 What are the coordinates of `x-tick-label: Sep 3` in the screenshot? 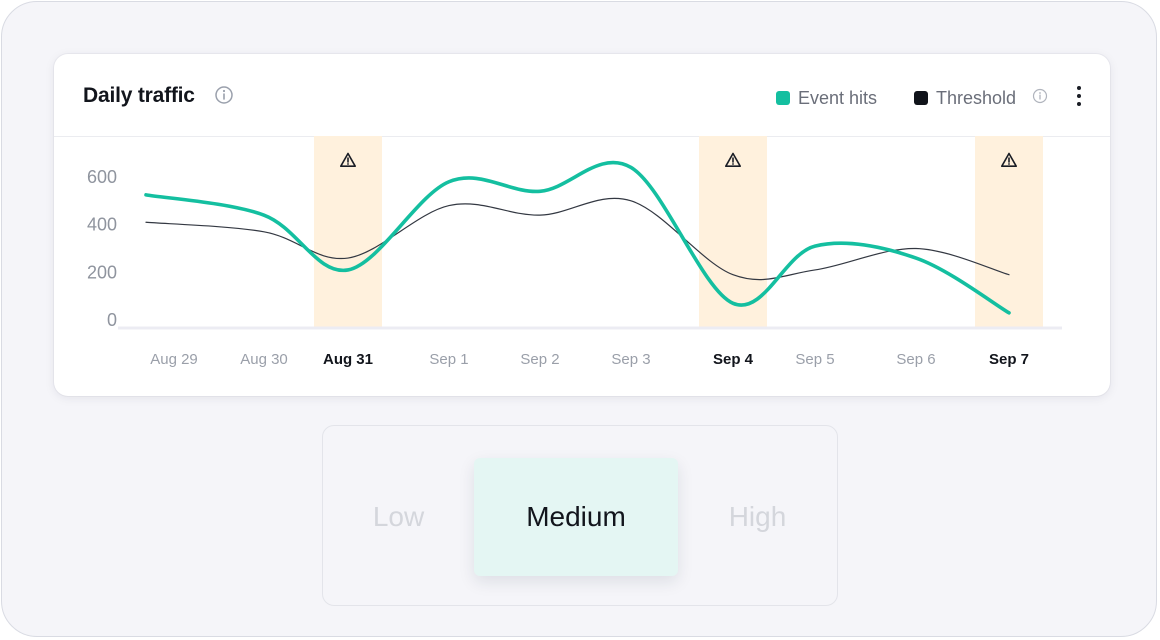 It's located at (630, 359).